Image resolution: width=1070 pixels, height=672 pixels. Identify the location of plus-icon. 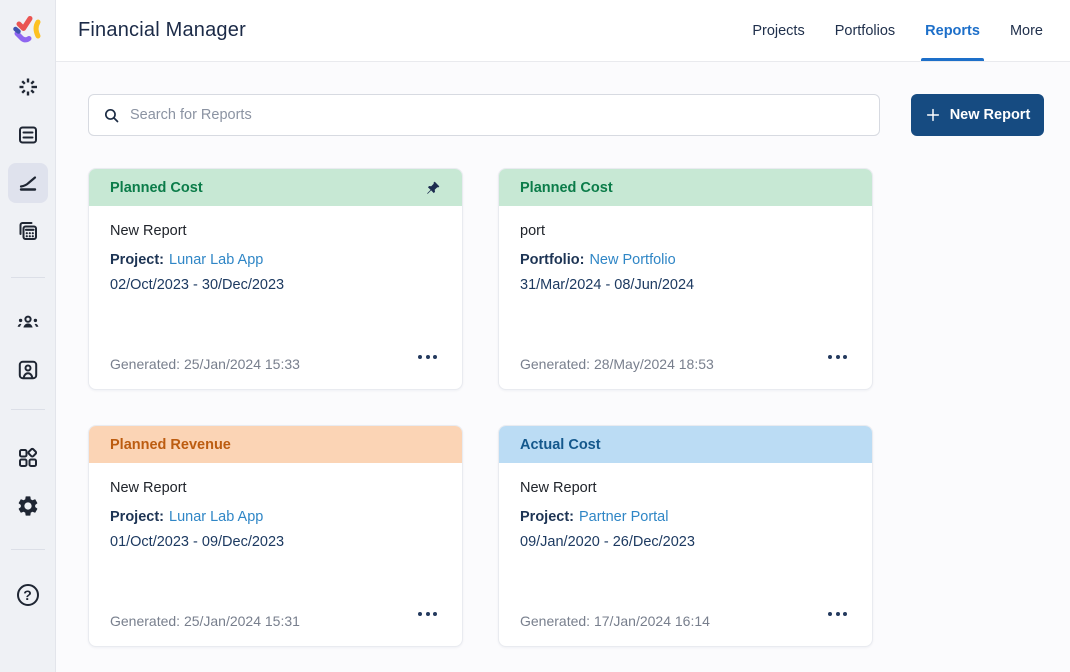
(932, 115).